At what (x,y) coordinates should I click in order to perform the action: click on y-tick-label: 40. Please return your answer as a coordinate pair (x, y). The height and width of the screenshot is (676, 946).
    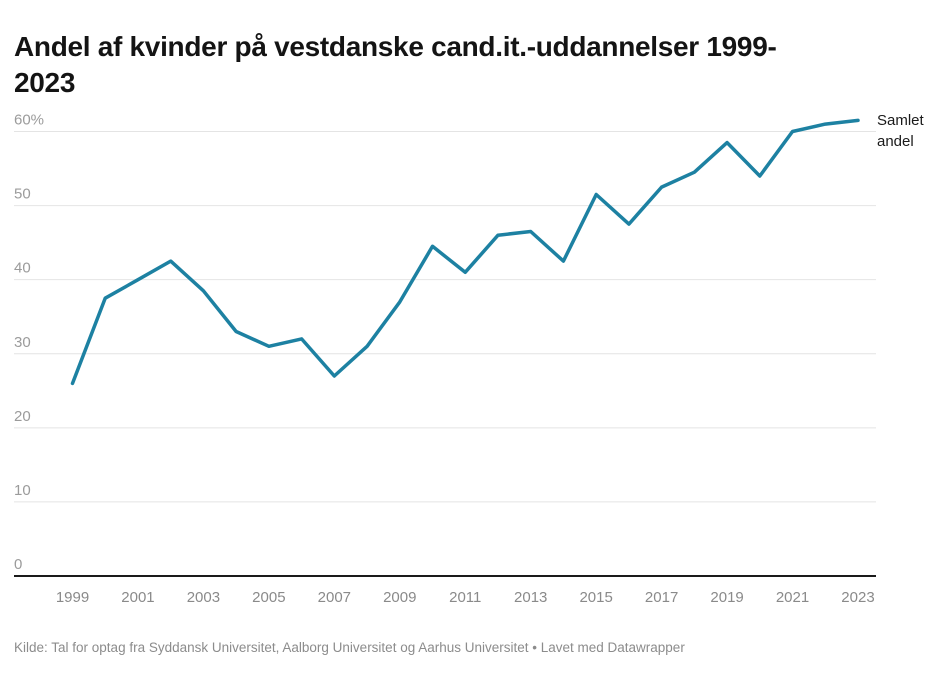
    Looking at the image, I should click on (22, 268).